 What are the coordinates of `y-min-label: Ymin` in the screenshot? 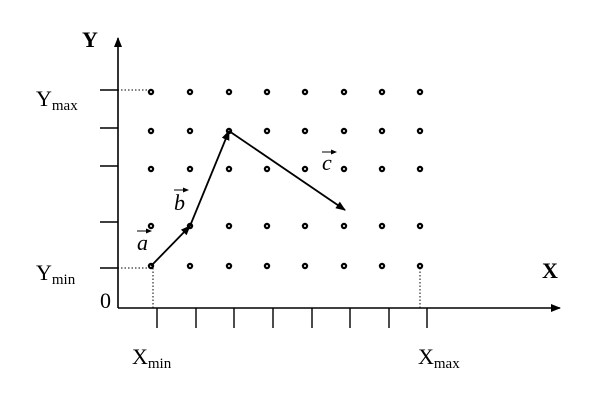 It's located at (56, 274).